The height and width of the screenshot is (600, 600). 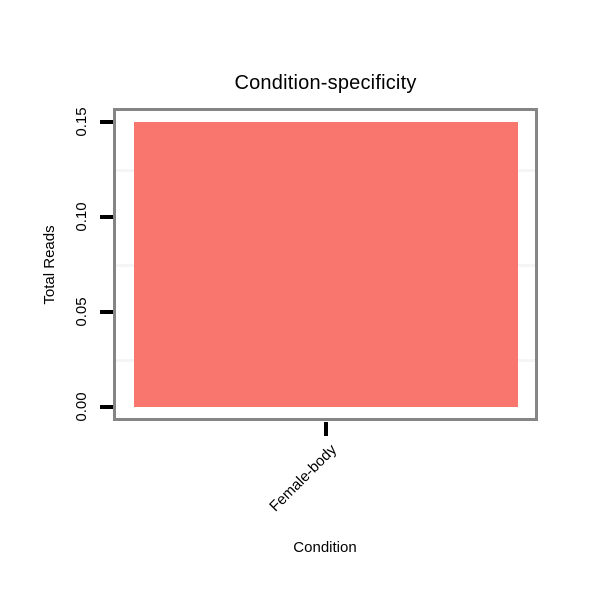 I want to click on y-tick-label: 0.00, so click(x=81, y=407).